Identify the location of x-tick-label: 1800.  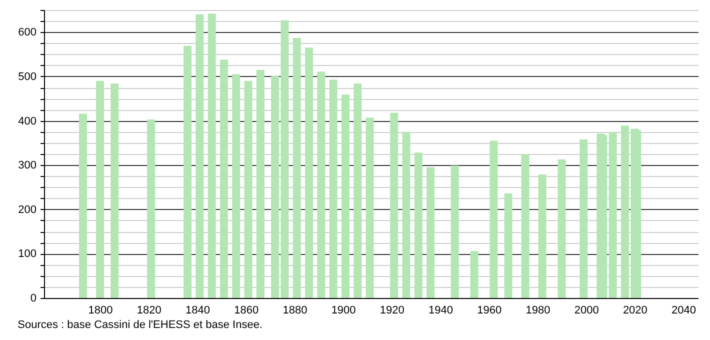
(100, 310).